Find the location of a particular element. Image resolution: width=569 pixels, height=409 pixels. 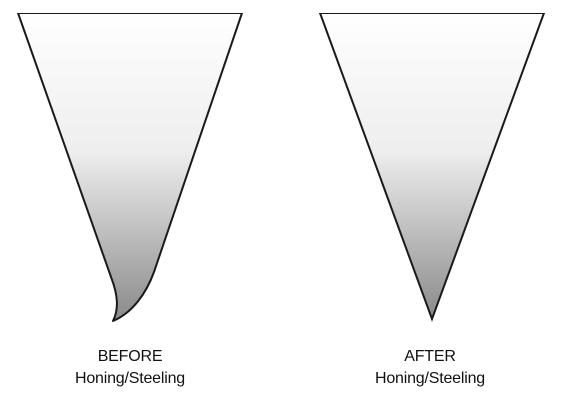

caption-after-line2: Honing/Steeling is located at coordinates (430, 378).